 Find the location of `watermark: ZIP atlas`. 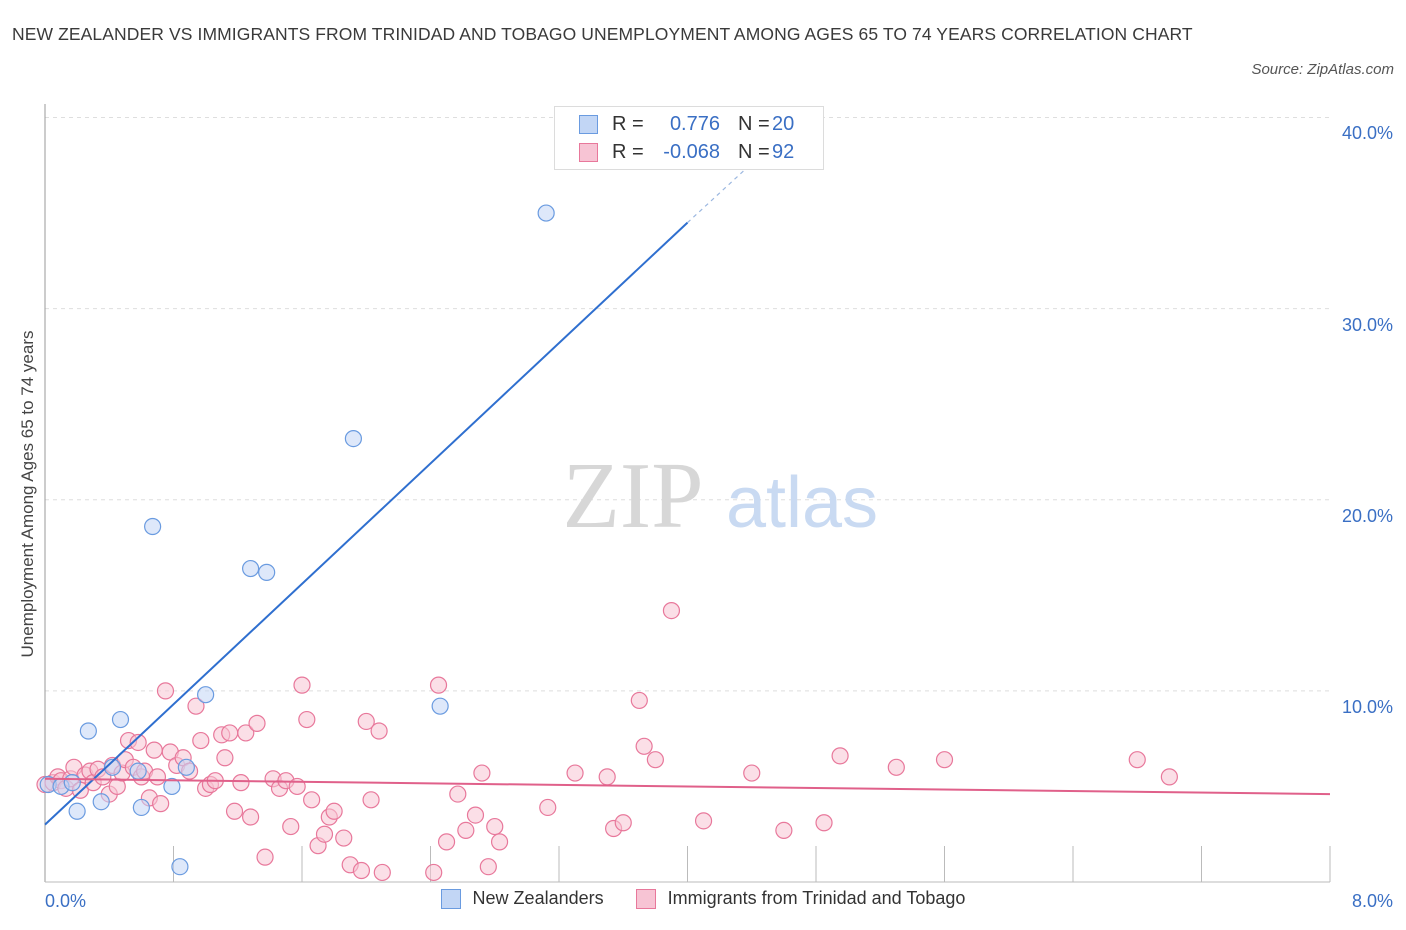

watermark: ZIP atlas is located at coordinates (721, 496).